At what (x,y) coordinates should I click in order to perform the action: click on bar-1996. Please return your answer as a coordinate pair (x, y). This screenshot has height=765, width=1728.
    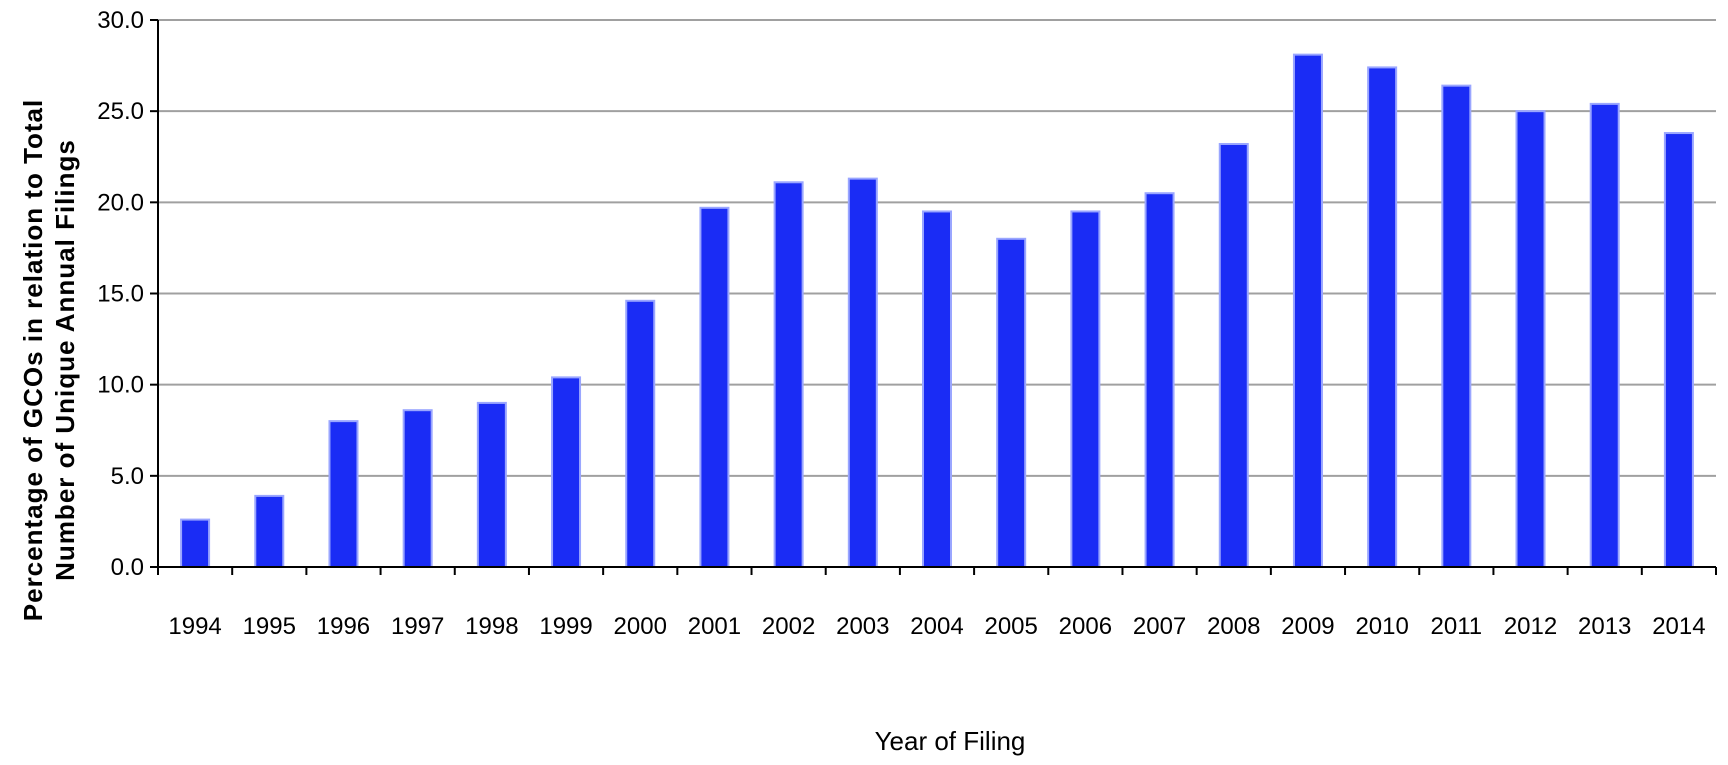
    Looking at the image, I should click on (343, 494).